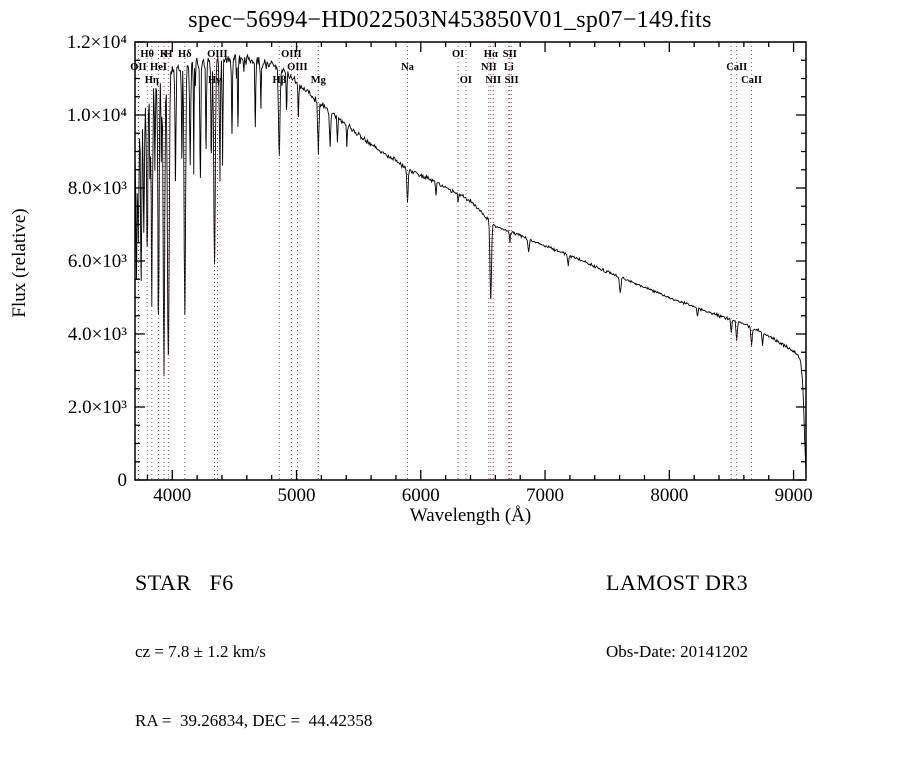 The image size is (900, 780). Describe the element at coordinates (319, 80) in the screenshot. I see `spectral-line-label: Mg` at that location.